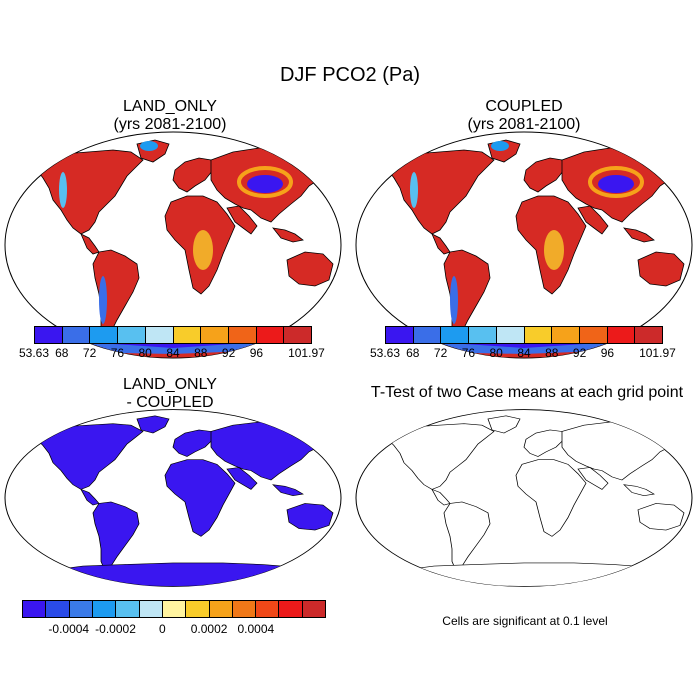 The height and width of the screenshot is (700, 700). What do you see at coordinates (162, 629) in the screenshot?
I see `colorbar-tick-label: 0` at bounding box center [162, 629].